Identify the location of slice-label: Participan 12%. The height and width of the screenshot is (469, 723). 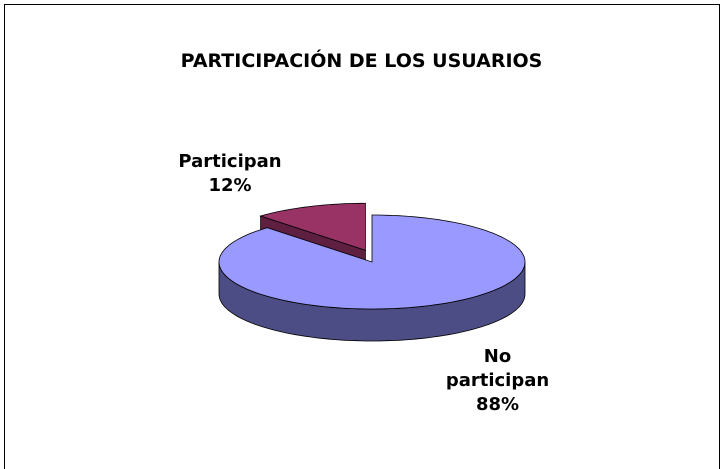
(230, 174).